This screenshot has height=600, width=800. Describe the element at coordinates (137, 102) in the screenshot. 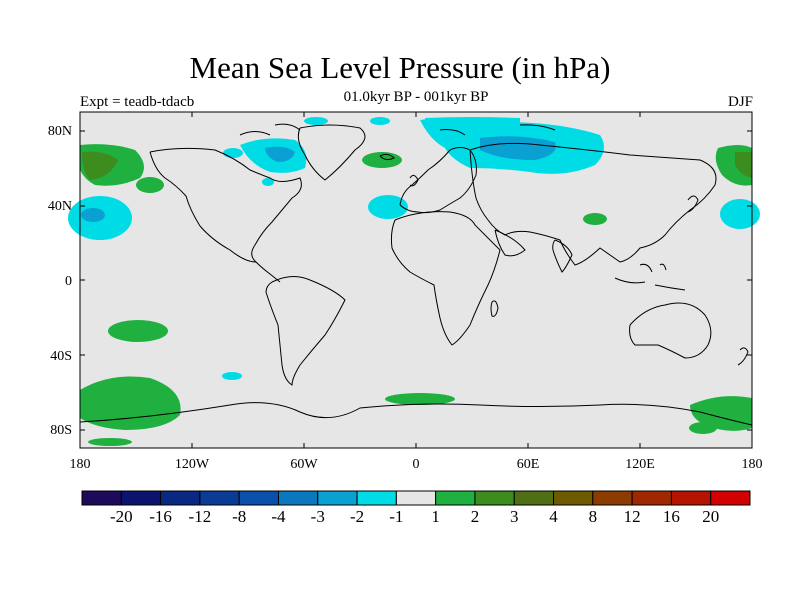

I see `experiment-label: Expt = teadb-tdacb` at that location.